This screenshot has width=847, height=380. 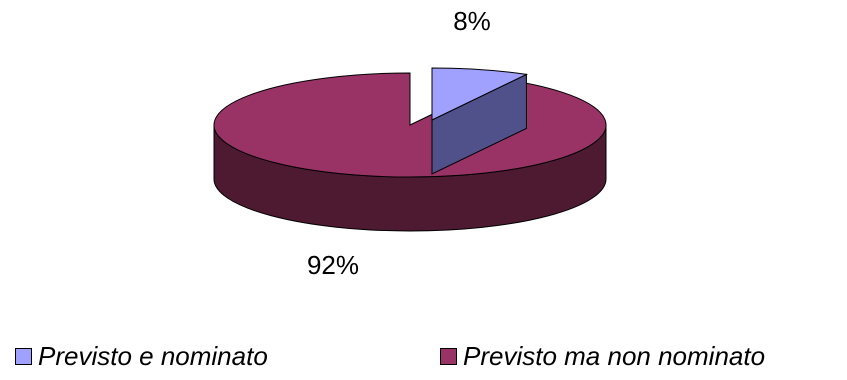 I want to click on legend-label: Previsto ma non nominato, so click(x=614, y=356).